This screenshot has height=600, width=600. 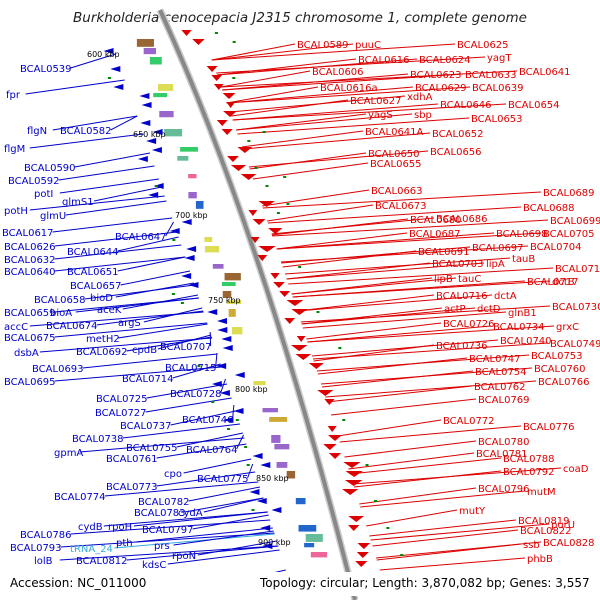 What do you see at coordinates (30, 247) in the screenshot?
I see `left-gene-label: BCAL0626` at bounding box center [30, 247].